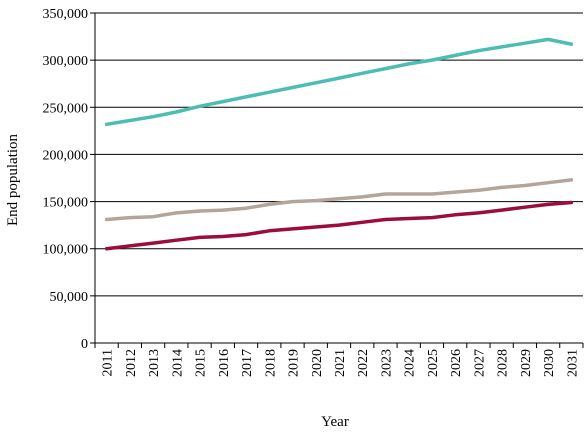 This screenshot has height=439, width=587. I want to click on x-tick-label: 2029, so click(526, 363).